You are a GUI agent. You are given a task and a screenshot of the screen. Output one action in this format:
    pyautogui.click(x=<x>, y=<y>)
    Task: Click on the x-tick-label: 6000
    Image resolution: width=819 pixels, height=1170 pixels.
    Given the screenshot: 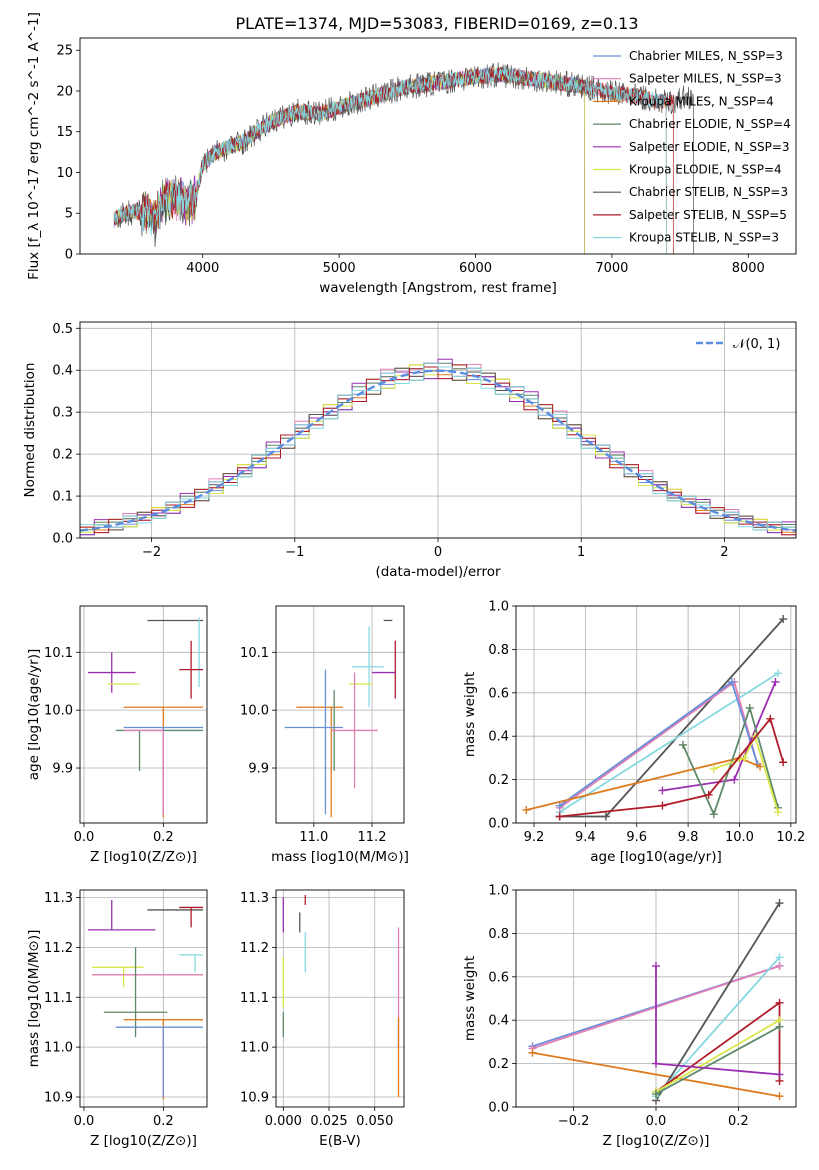 What is the action you would take?
    pyautogui.click(x=475, y=268)
    